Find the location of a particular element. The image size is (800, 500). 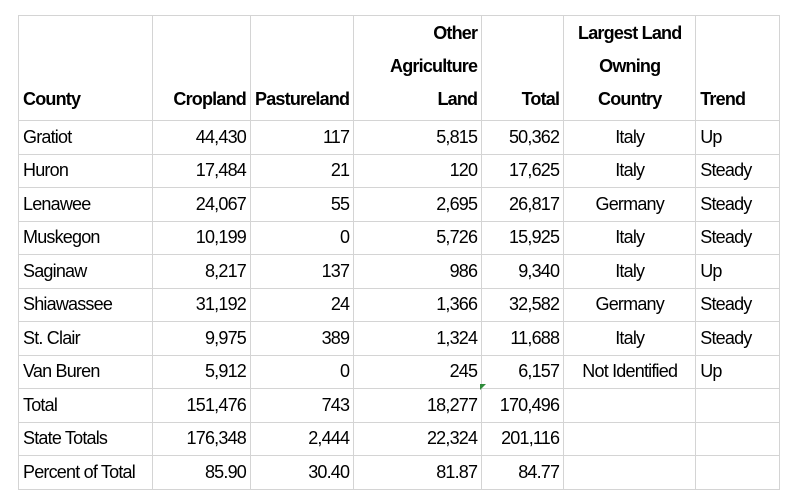

table-cell: 15,925 is located at coordinates (523, 237).